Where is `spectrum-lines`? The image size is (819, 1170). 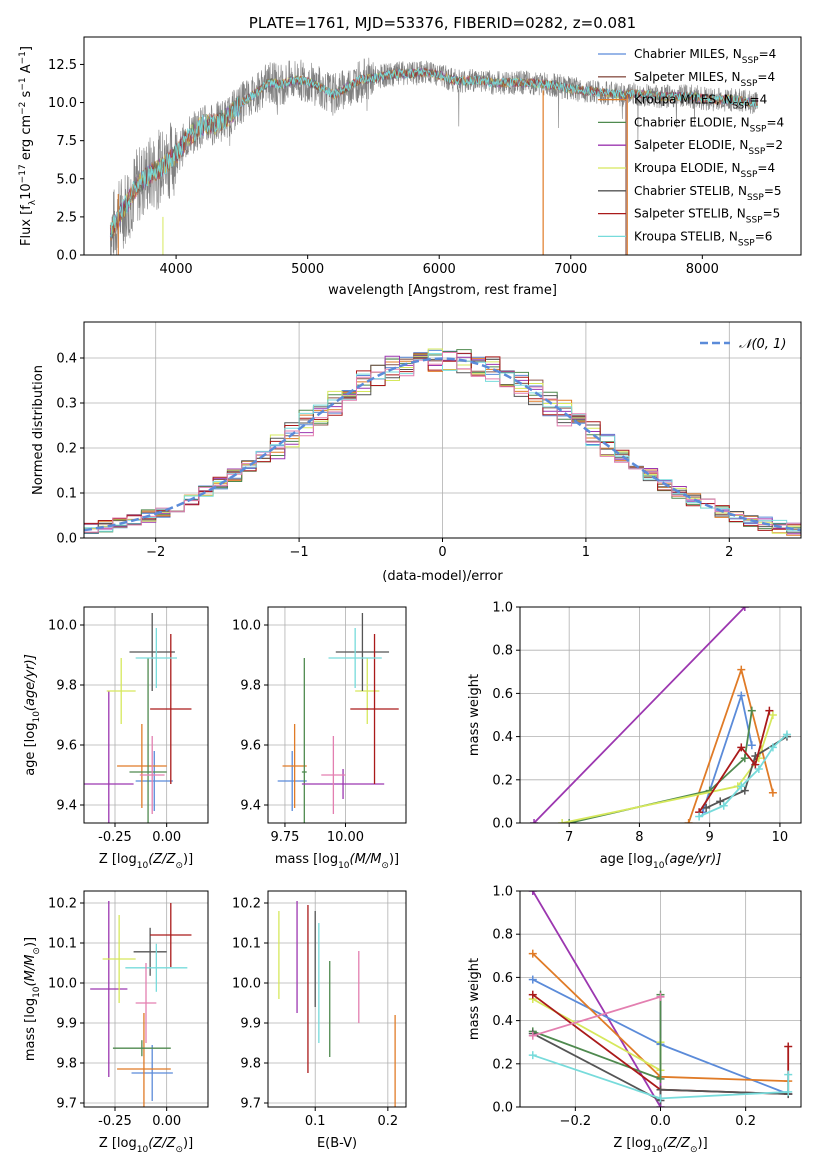
spectrum-lines is located at coordinates (433, 156).